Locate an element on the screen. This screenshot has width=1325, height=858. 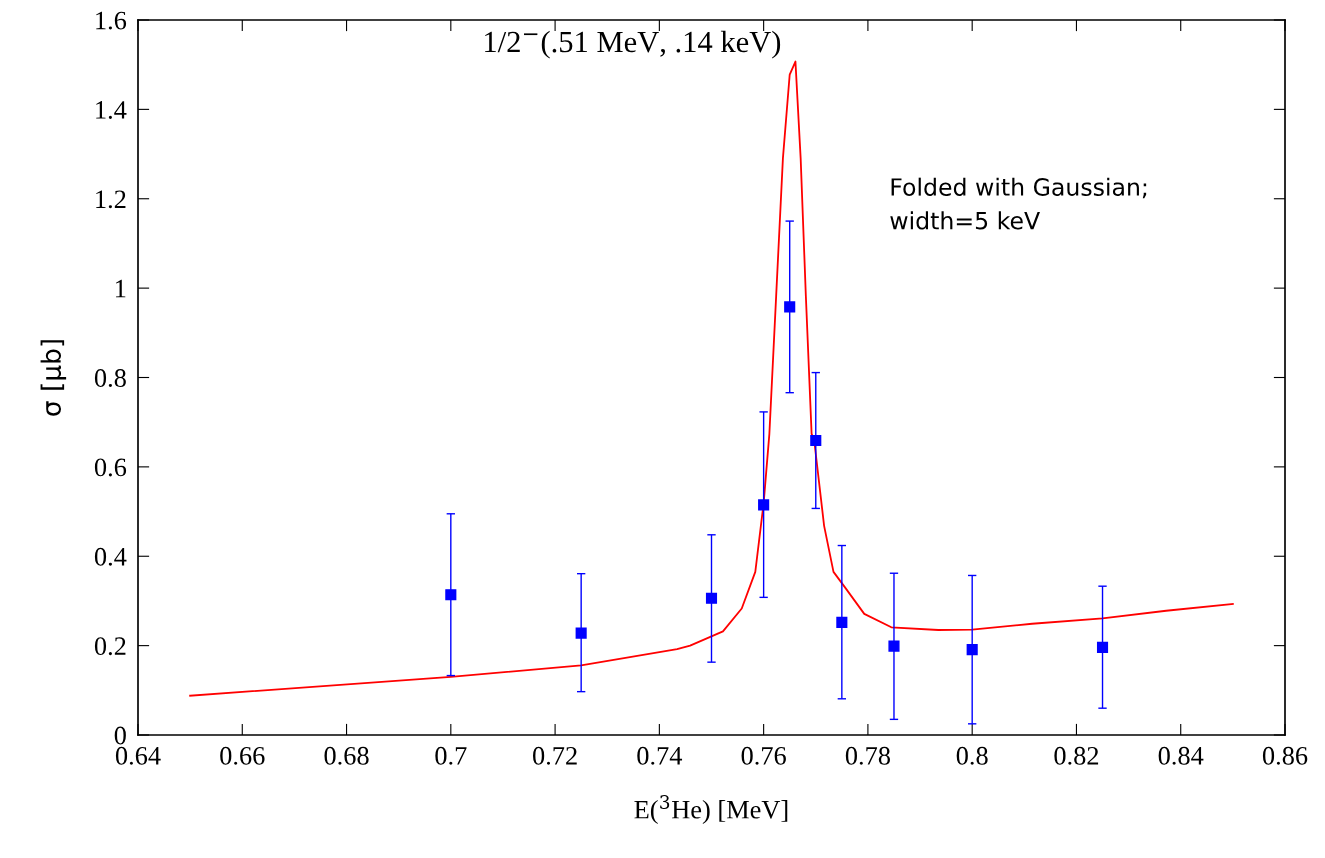
y-tick-label: 0 is located at coordinates (120, 735).